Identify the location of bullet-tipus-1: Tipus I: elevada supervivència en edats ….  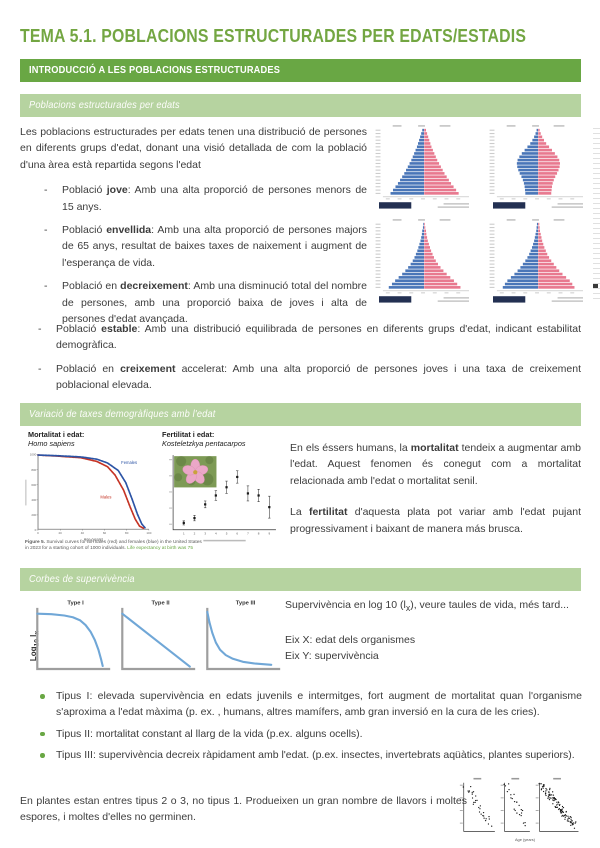
(310, 704).